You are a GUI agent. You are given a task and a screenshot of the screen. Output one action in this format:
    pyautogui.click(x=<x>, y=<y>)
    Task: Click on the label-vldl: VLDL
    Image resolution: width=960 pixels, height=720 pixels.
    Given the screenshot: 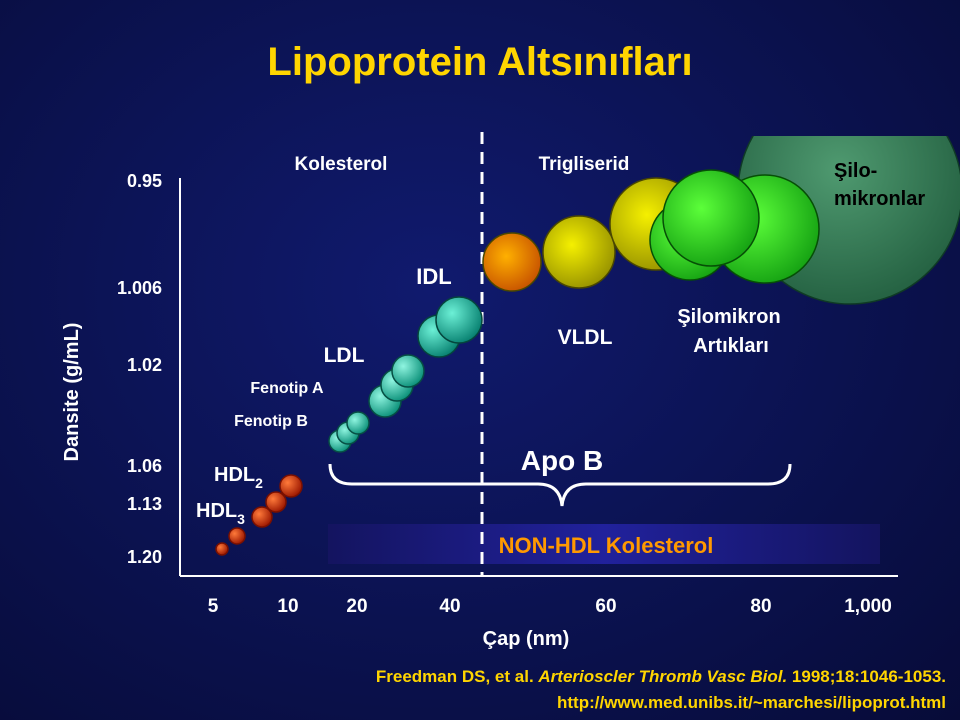 What is the action you would take?
    pyautogui.click(x=585, y=337)
    